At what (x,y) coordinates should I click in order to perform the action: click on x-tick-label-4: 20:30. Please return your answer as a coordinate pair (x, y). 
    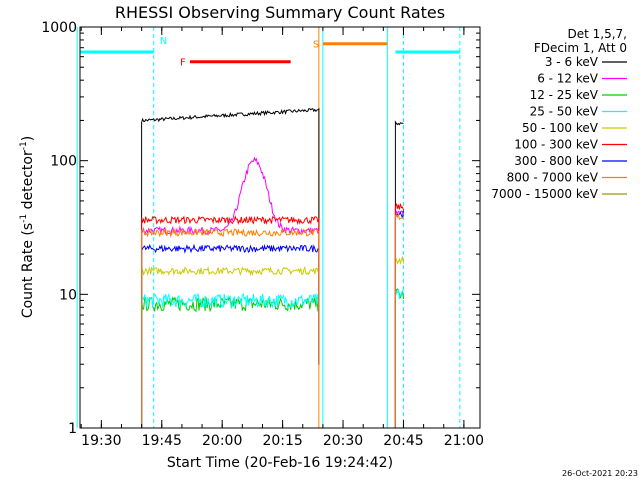
    Looking at the image, I should click on (343, 441).